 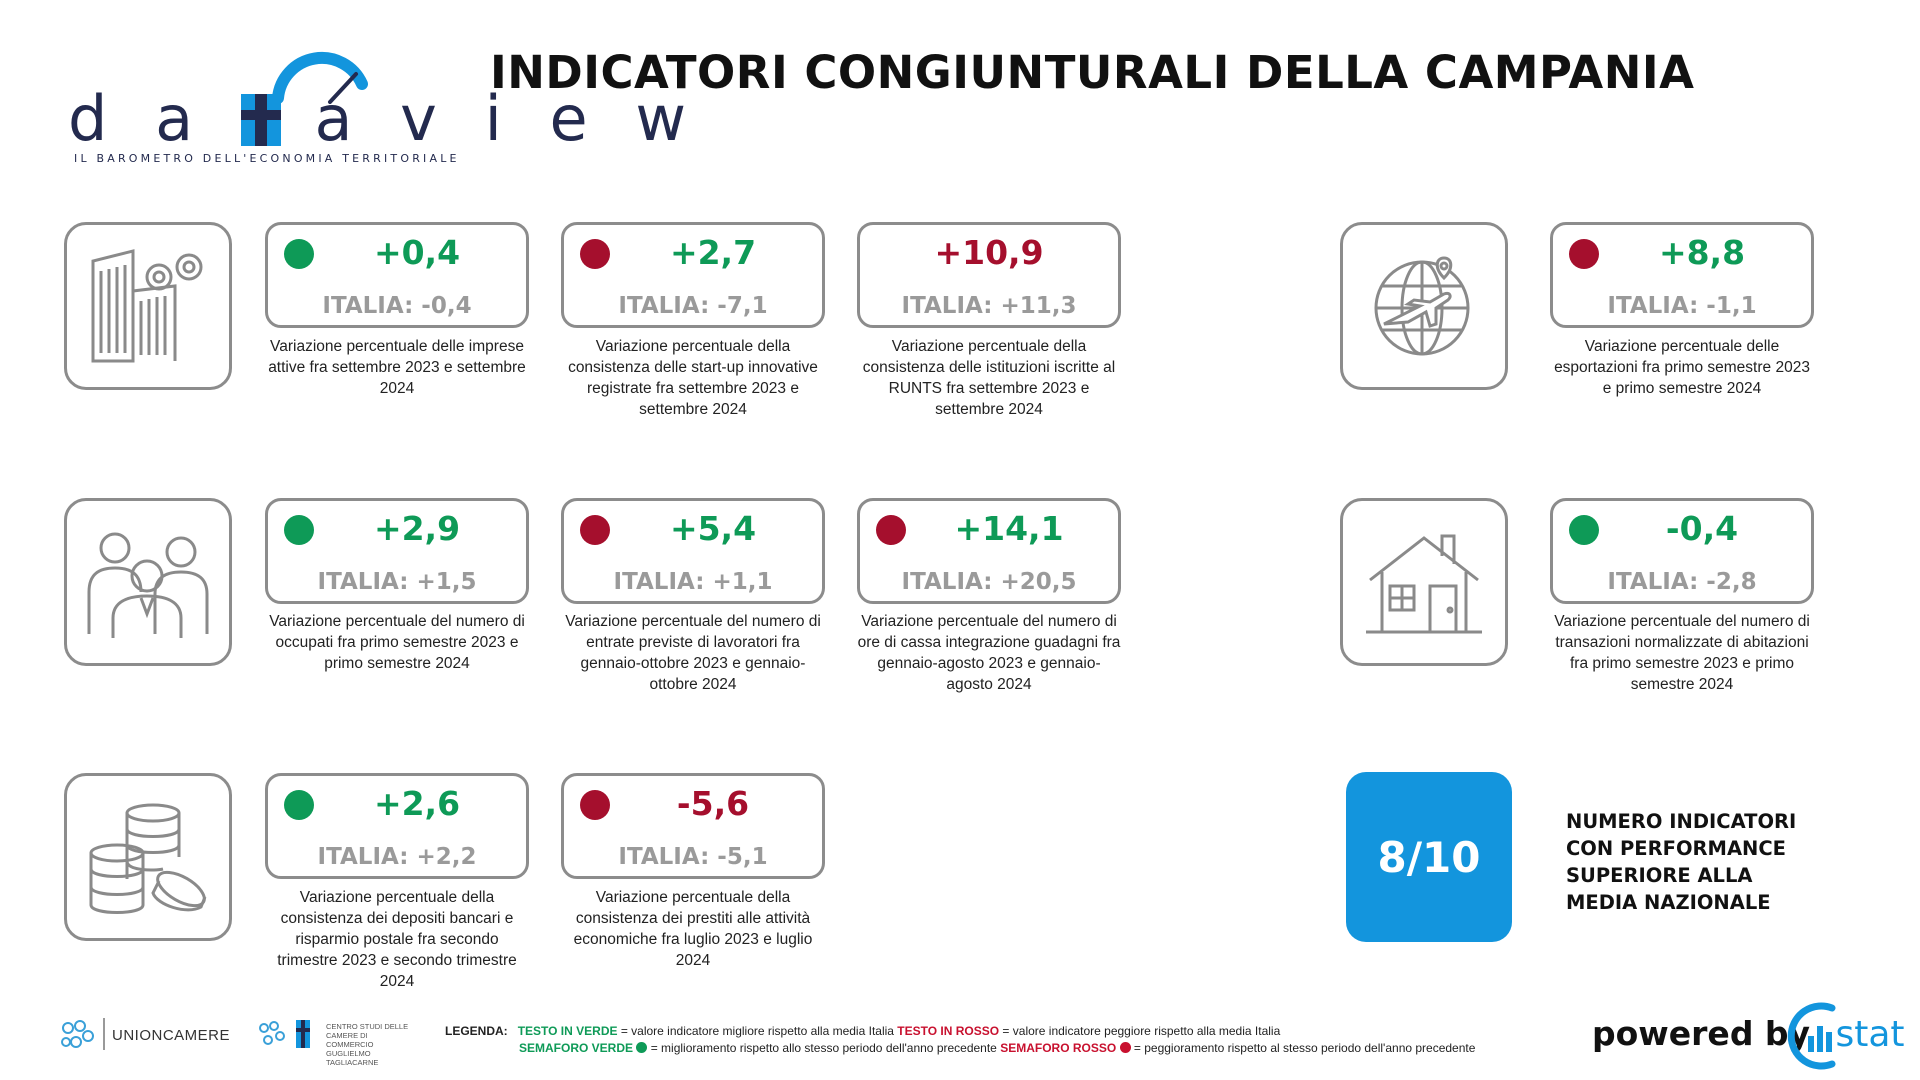 What do you see at coordinates (693, 582) in the screenshot?
I see `italia-value: ITALIA: +1,1` at bounding box center [693, 582].